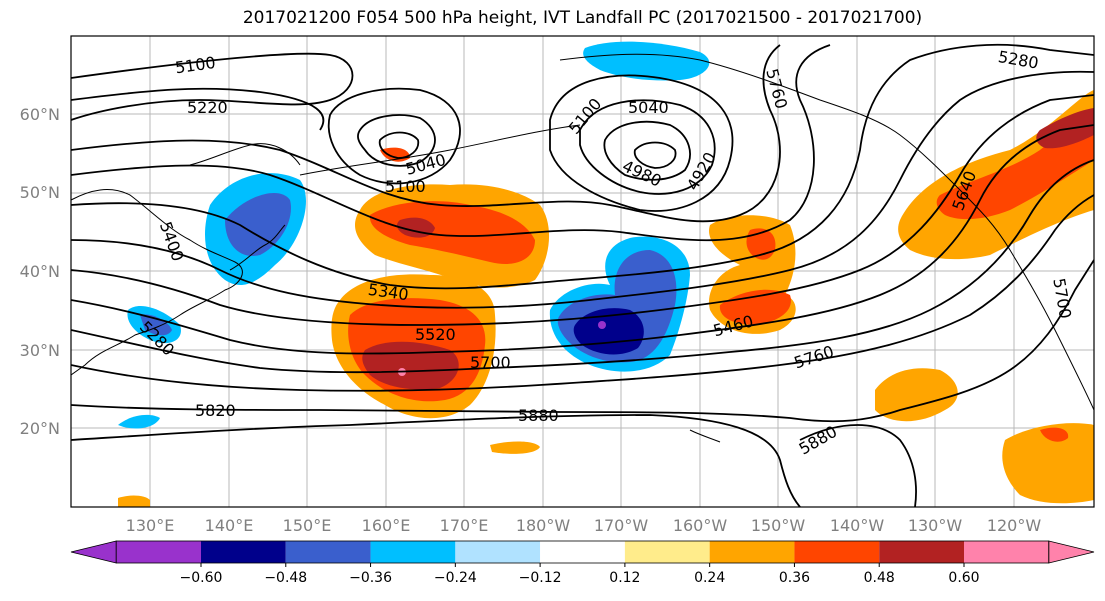 The image size is (1105, 601). I want to click on contour-label: 5040, so click(648, 107).